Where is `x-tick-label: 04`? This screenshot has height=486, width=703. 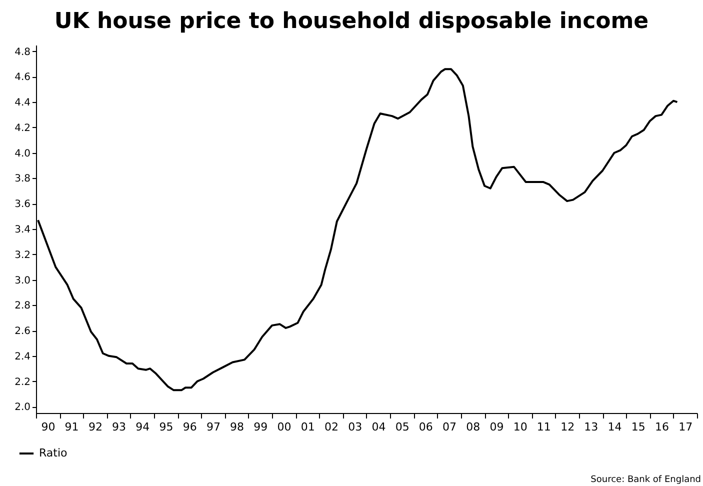
x-tick-label: 04 is located at coordinates (379, 427).